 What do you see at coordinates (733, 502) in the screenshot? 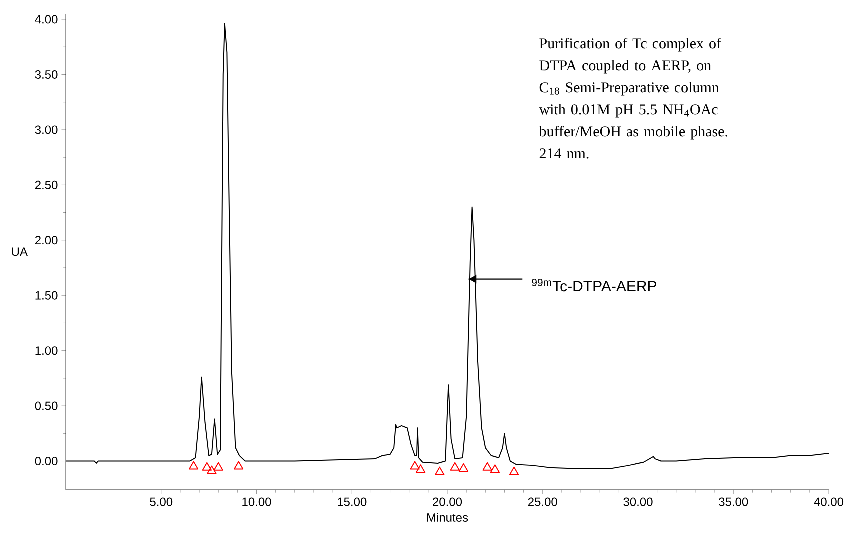
I see `x-tick-label: 35.00` at bounding box center [733, 502].